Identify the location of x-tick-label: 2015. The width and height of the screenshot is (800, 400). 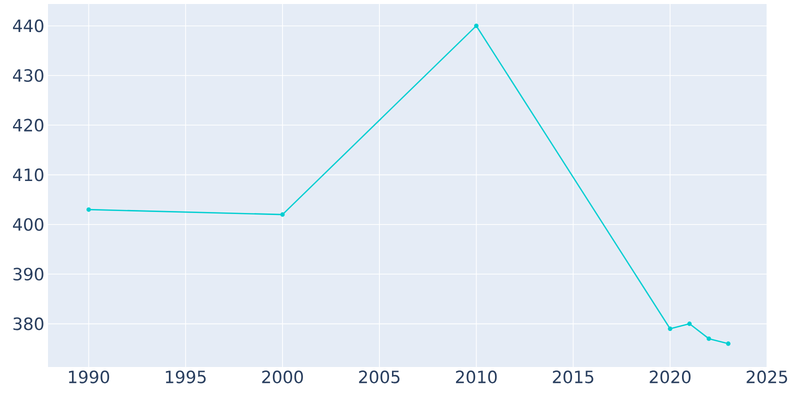
(573, 377).